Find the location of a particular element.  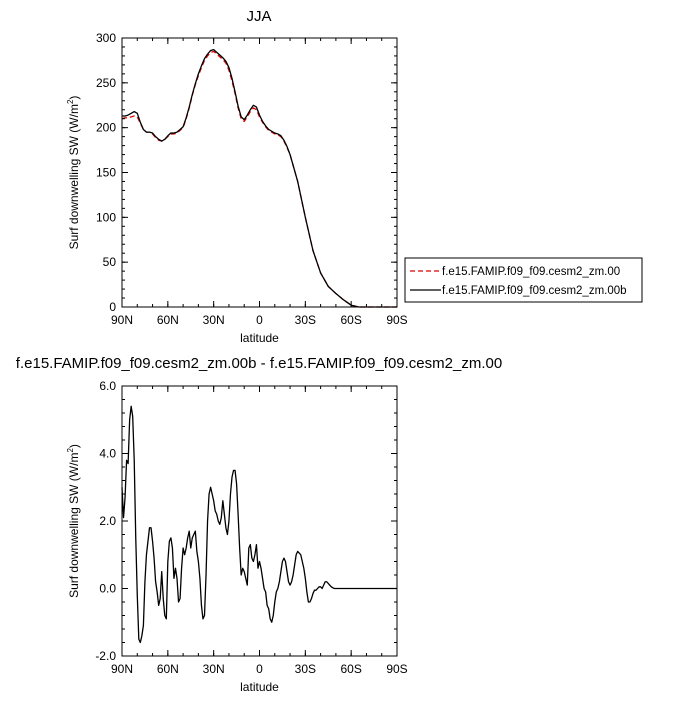

legend-label-1: f.e15.FAMIP.f09_f09.cesm2_zm.00 is located at coordinates (531, 272).